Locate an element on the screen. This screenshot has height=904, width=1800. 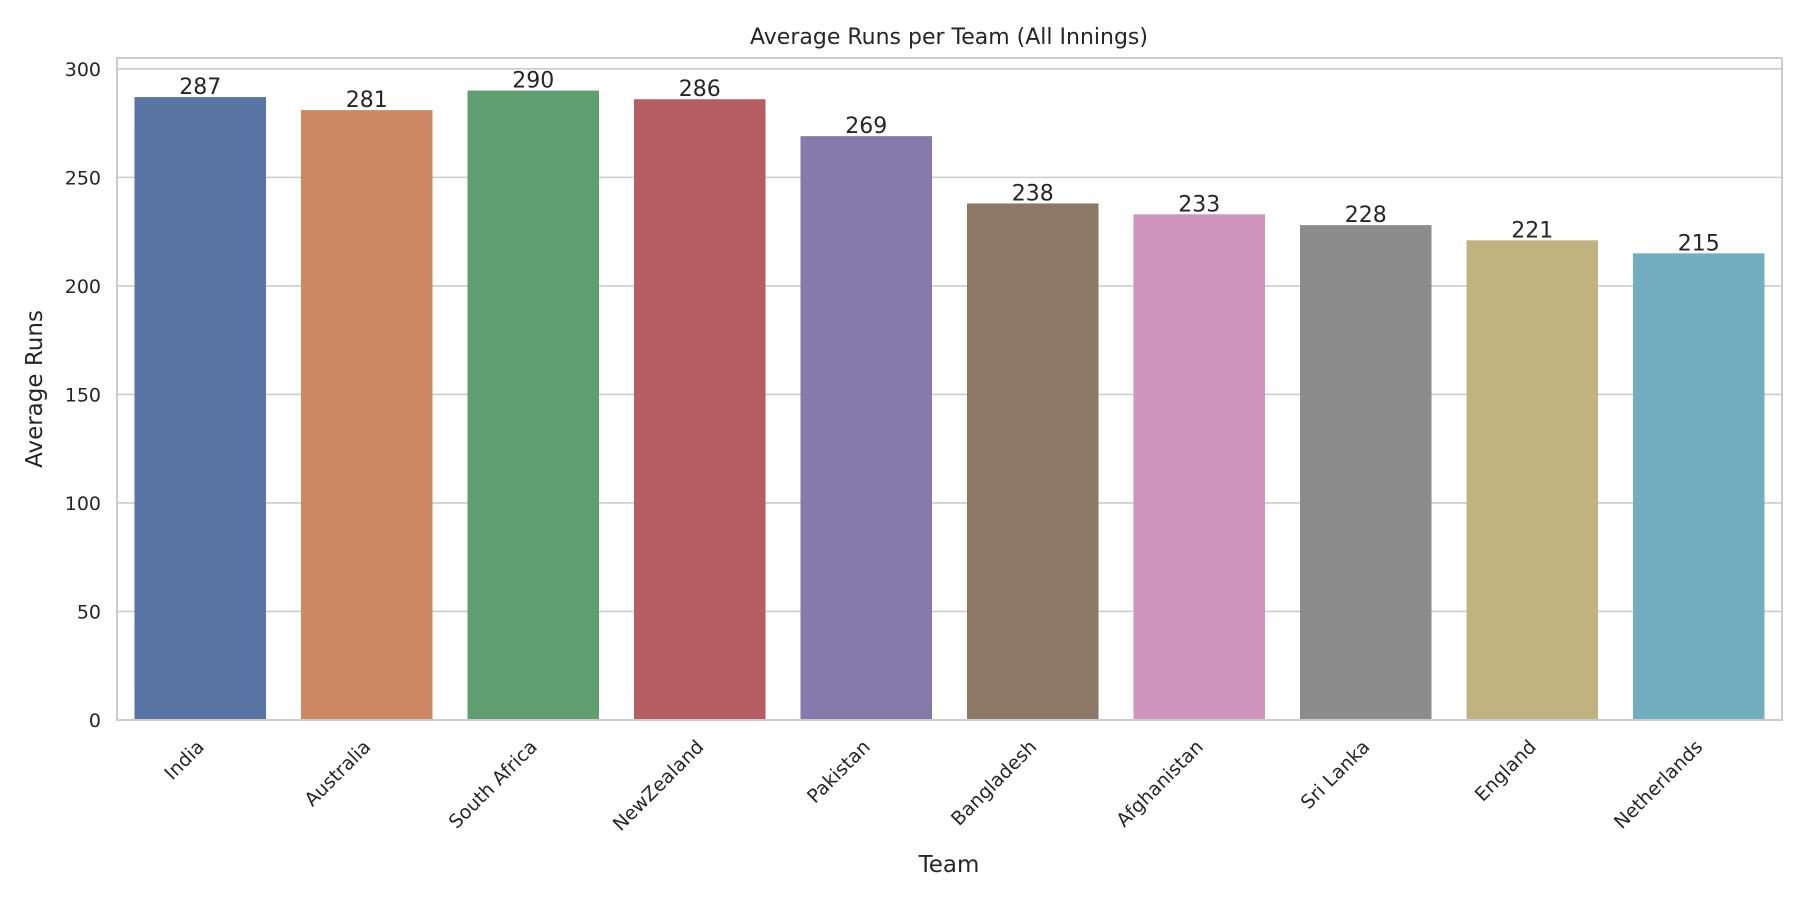
chart-title: Average Runs per Team (All Innings) is located at coordinates (949, 37).